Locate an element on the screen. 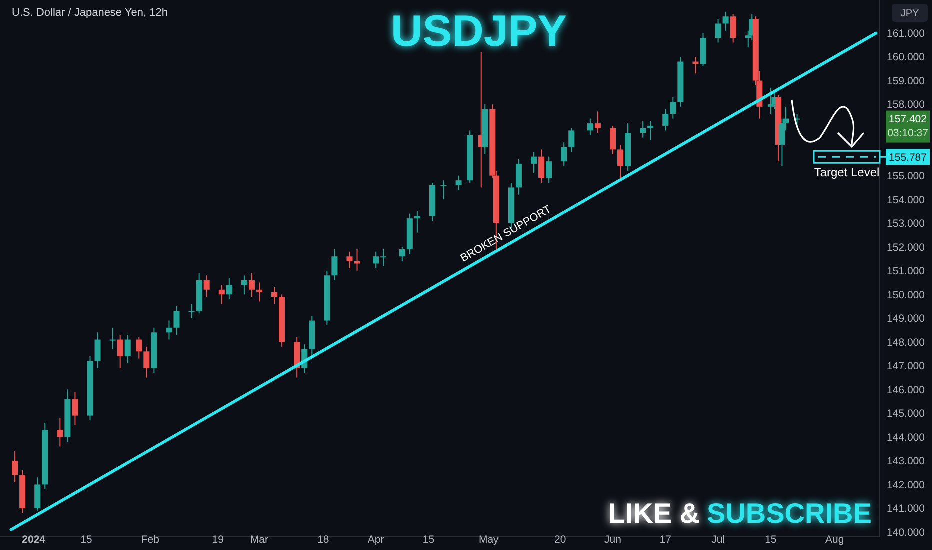 Image resolution: width=932 pixels, height=550 pixels. y-tick-label: 158.000 is located at coordinates (906, 105).